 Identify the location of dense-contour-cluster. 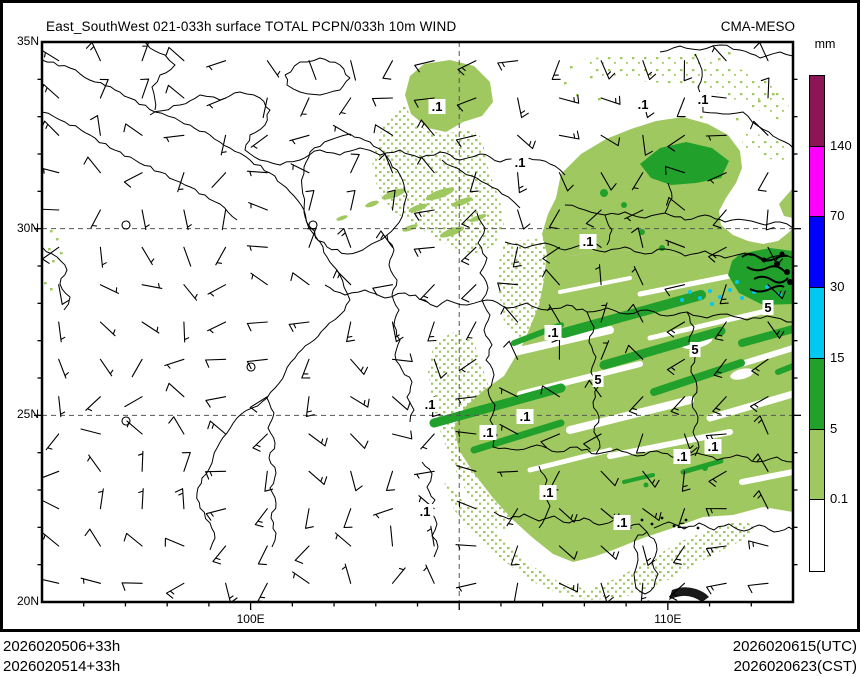
(767, 272).